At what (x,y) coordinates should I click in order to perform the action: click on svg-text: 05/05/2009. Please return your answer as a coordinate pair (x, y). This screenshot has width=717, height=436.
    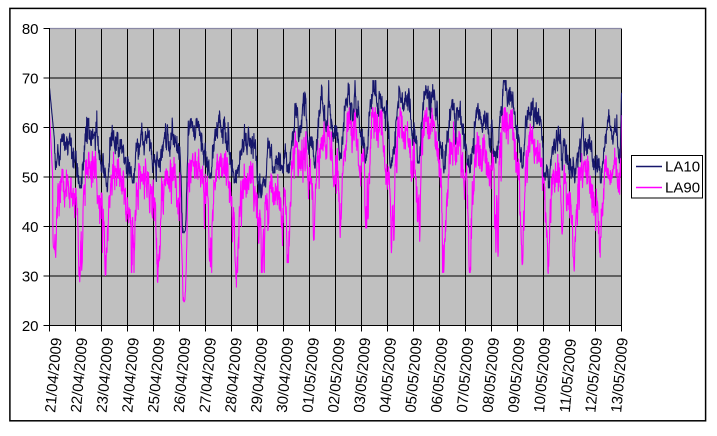
    Looking at the image, I should click on (413, 375).